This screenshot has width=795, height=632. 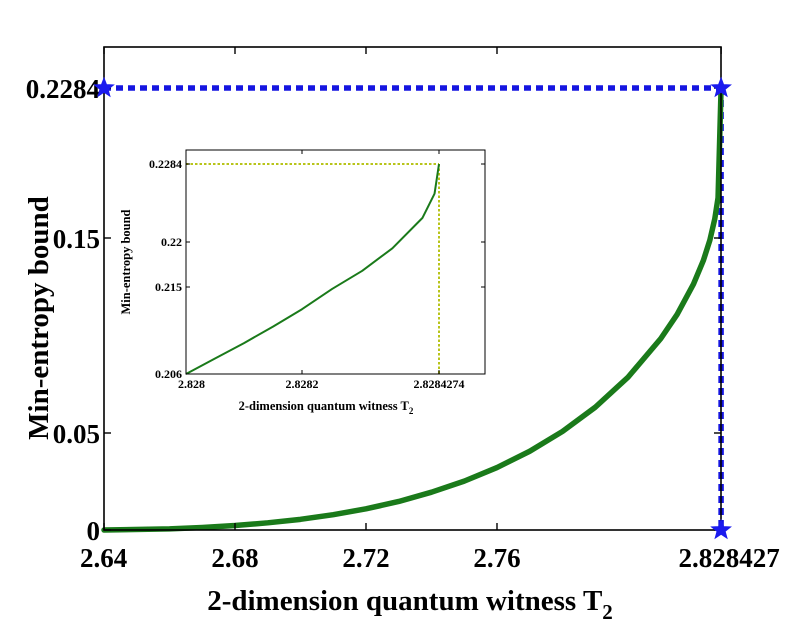 What do you see at coordinates (721, 529) in the screenshot?
I see `main-star-marker-bottom` at bounding box center [721, 529].